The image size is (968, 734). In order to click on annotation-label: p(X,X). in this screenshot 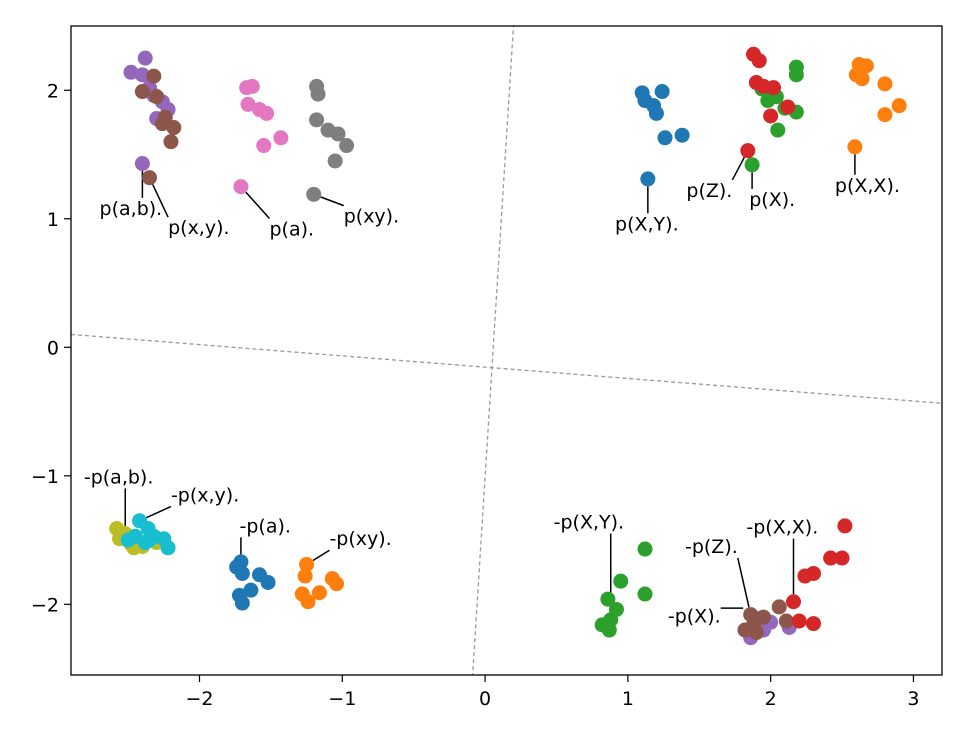, I will do `click(867, 186)`.